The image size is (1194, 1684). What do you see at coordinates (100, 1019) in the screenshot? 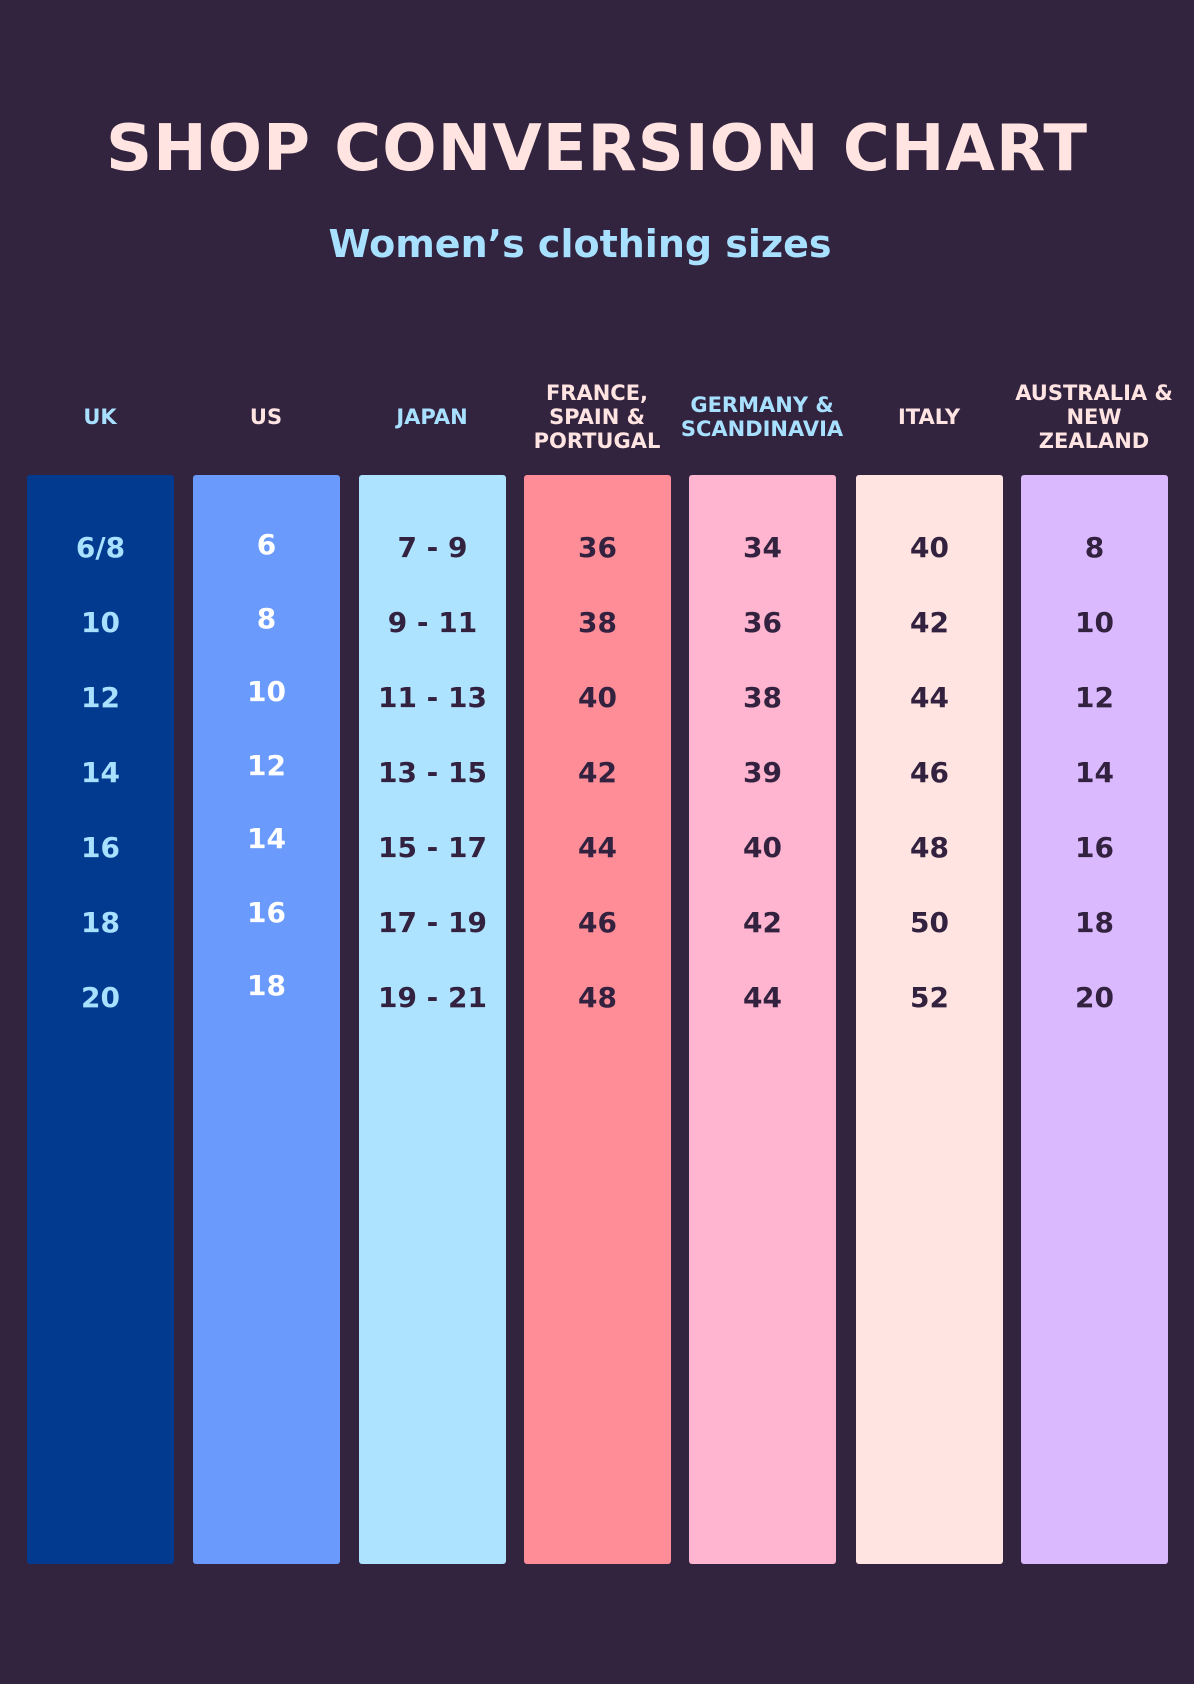
I see `size-column: 6/8 10 12 14 16 18 20` at bounding box center [100, 1019].